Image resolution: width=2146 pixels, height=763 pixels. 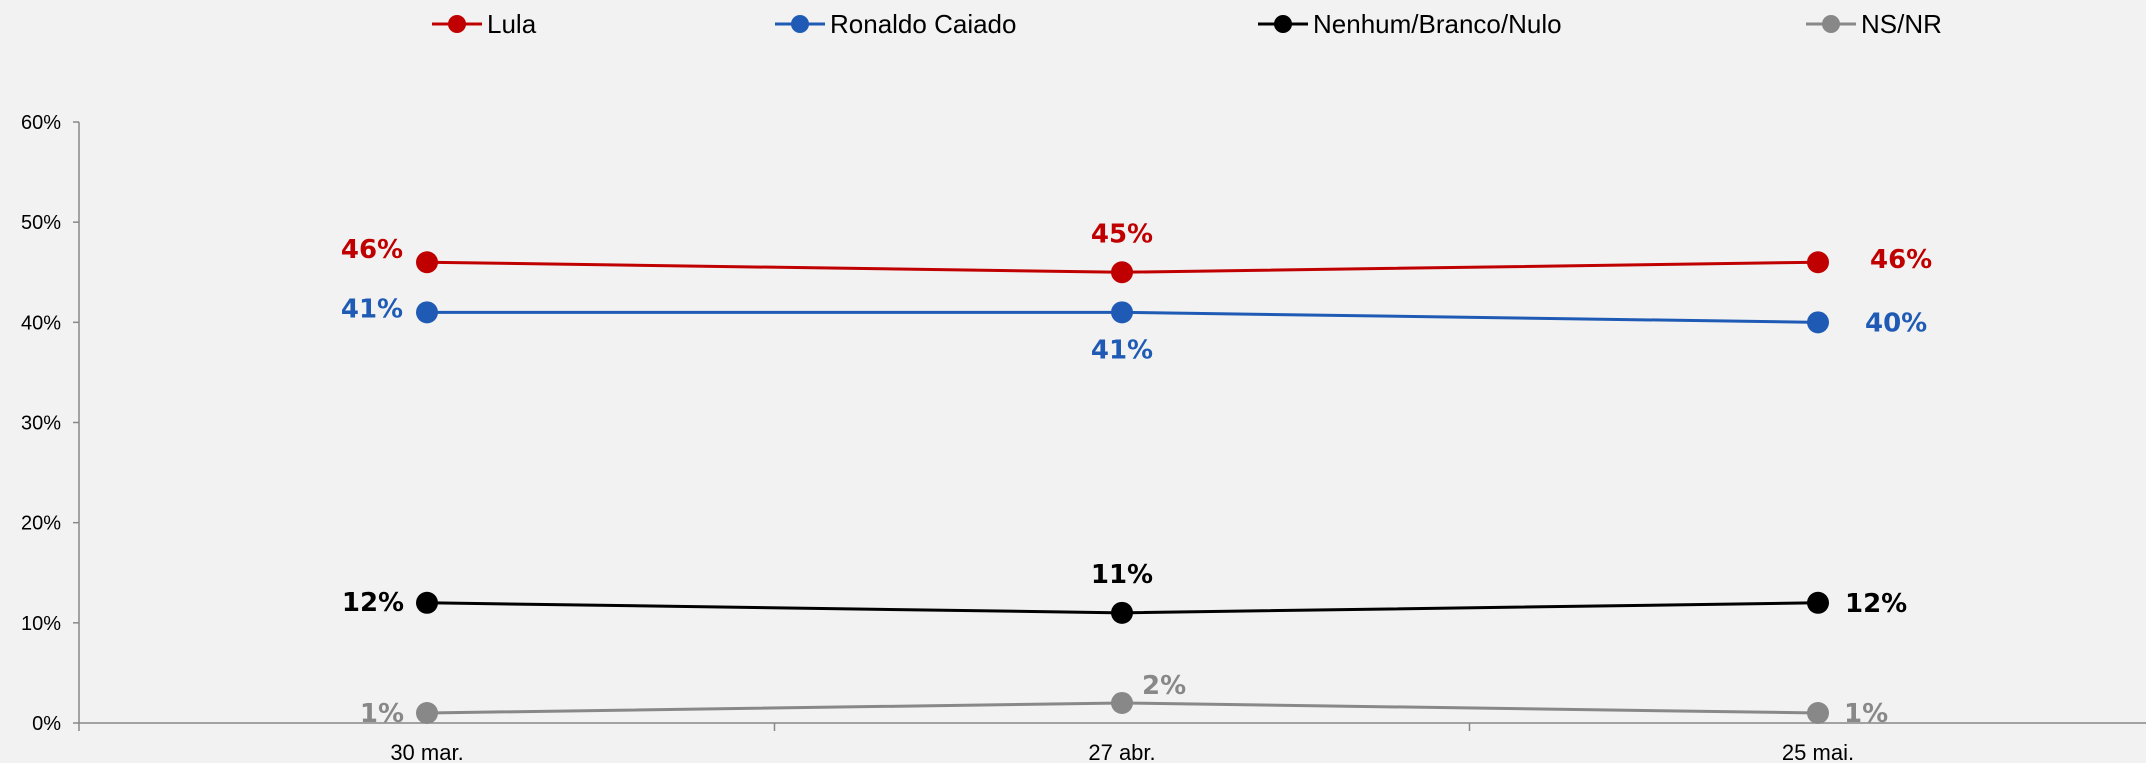 What do you see at coordinates (41, 123) in the screenshot?
I see `y-tick-label: 60%` at bounding box center [41, 123].